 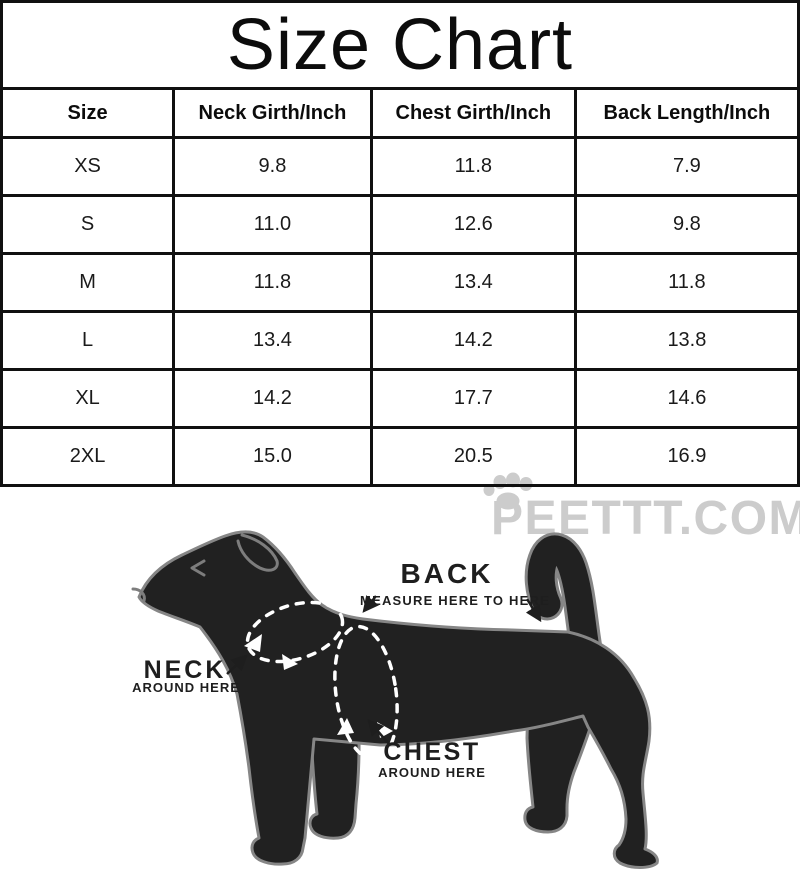 What do you see at coordinates (686, 224) in the screenshot?
I see `back-length-cell: 9.8` at bounding box center [686, 224].